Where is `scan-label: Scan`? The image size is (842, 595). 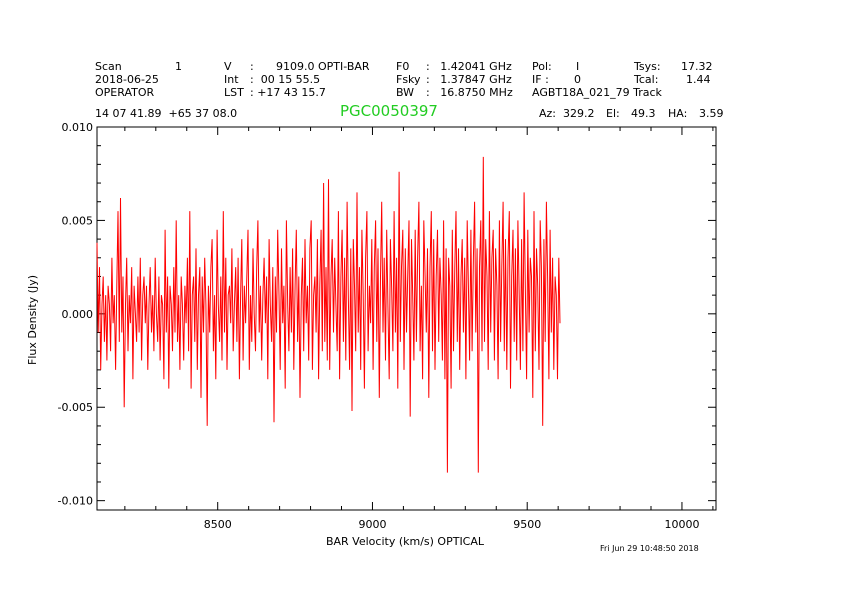
scan-label: Scan is located at coordinates (108, 66).